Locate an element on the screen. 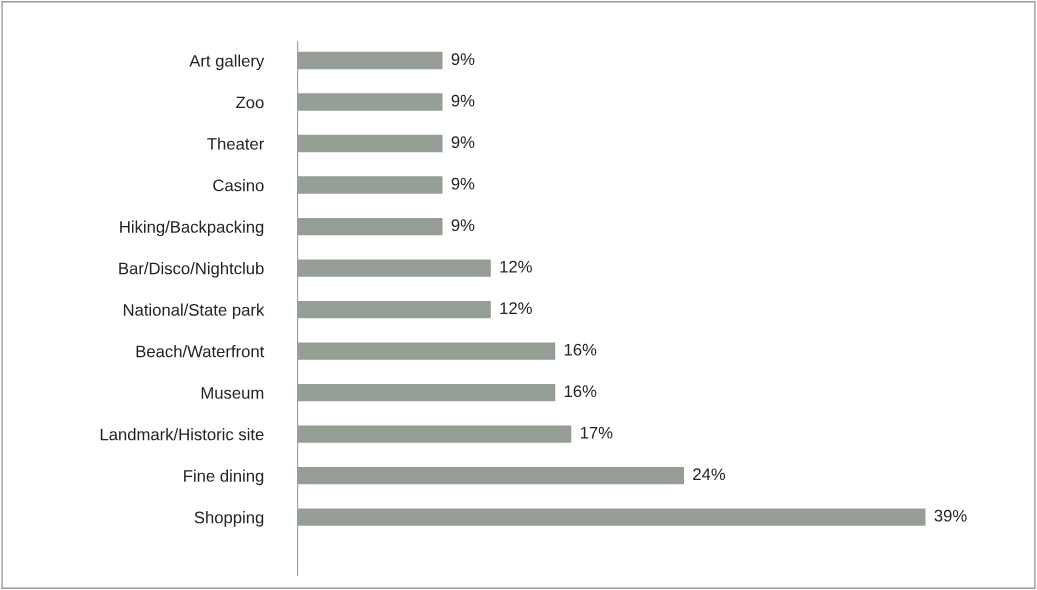 This screenshot has height=590, width=1037. y-tick-label: Casino is located at coordinates (238, 185).